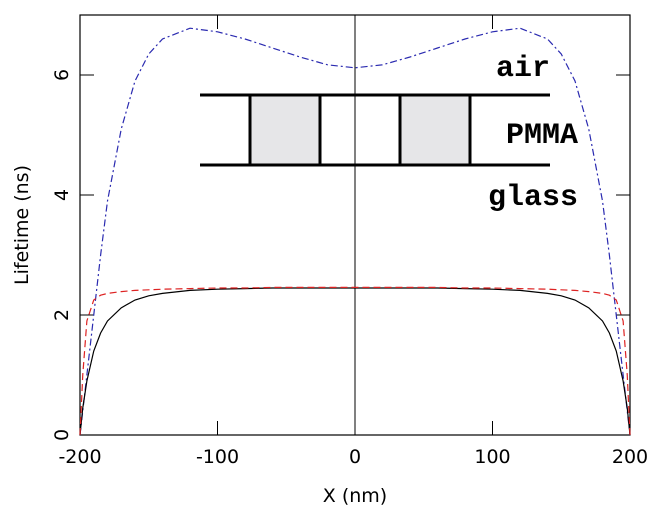 Image resolution: width=652 pixels, height=518 pixels. I want to click on annotation: glass, so click(533, 198).